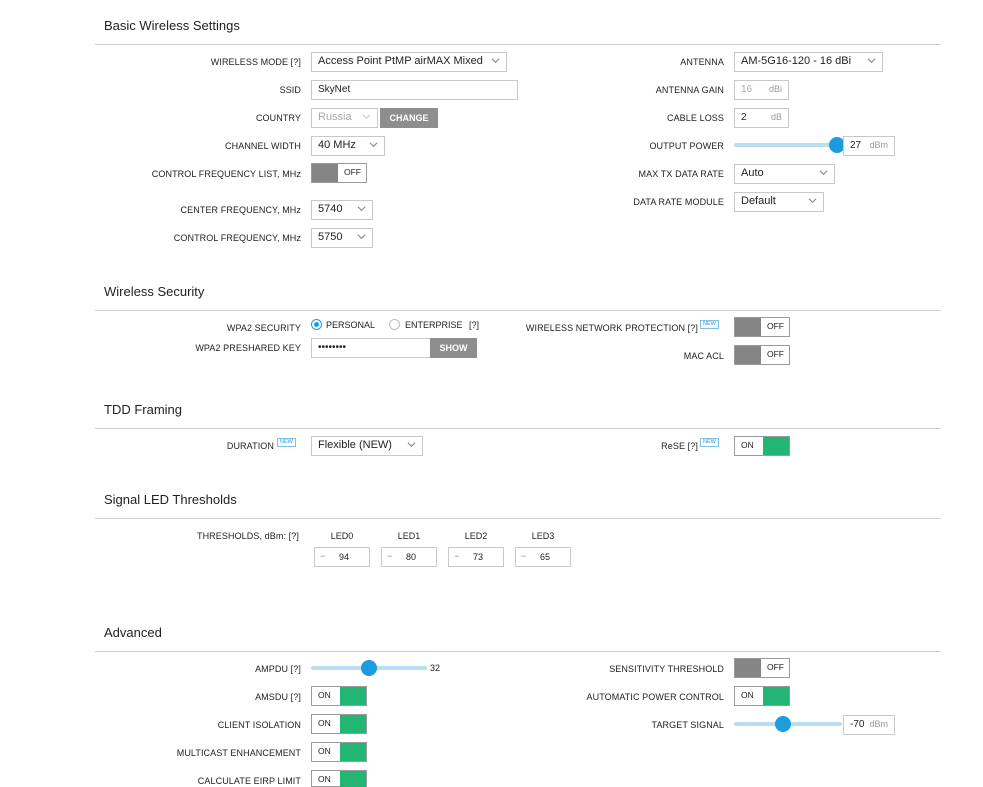  Describe the element at coordinates (342, 536) in the screenshot. I see `led0-header: LED0` at that location.